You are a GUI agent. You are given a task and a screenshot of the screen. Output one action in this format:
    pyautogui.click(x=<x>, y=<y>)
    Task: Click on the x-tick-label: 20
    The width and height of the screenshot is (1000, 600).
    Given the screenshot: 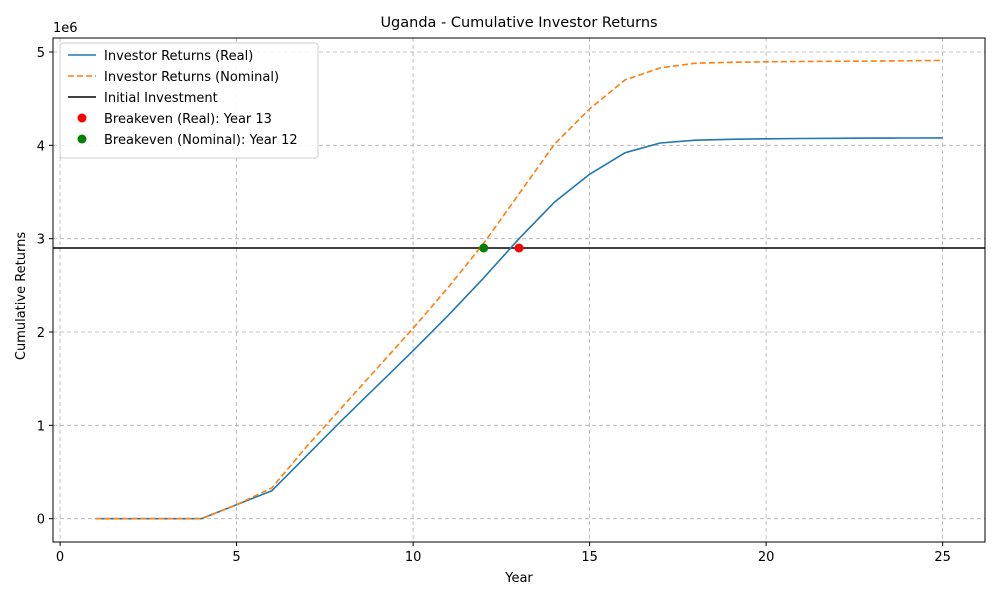 What is the action you would take?
    pyautogui.click(x=766, y=557)
    